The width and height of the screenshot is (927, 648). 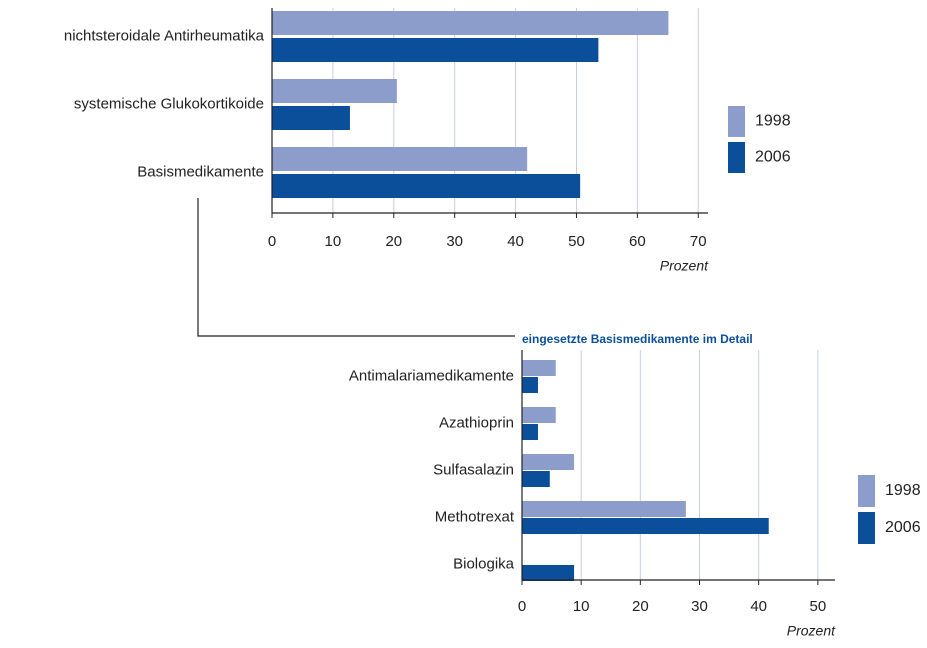 I want to click on y-tick-label: Biologika, so click(x=484, y=563).